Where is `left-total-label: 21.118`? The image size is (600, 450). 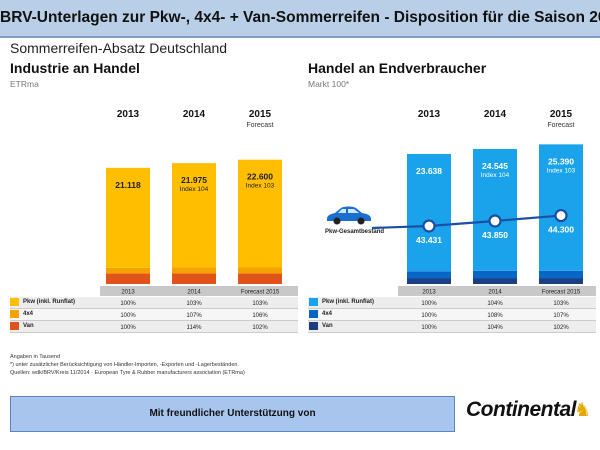 left-total-label: 21.118 is located at coordinates (128, 185).